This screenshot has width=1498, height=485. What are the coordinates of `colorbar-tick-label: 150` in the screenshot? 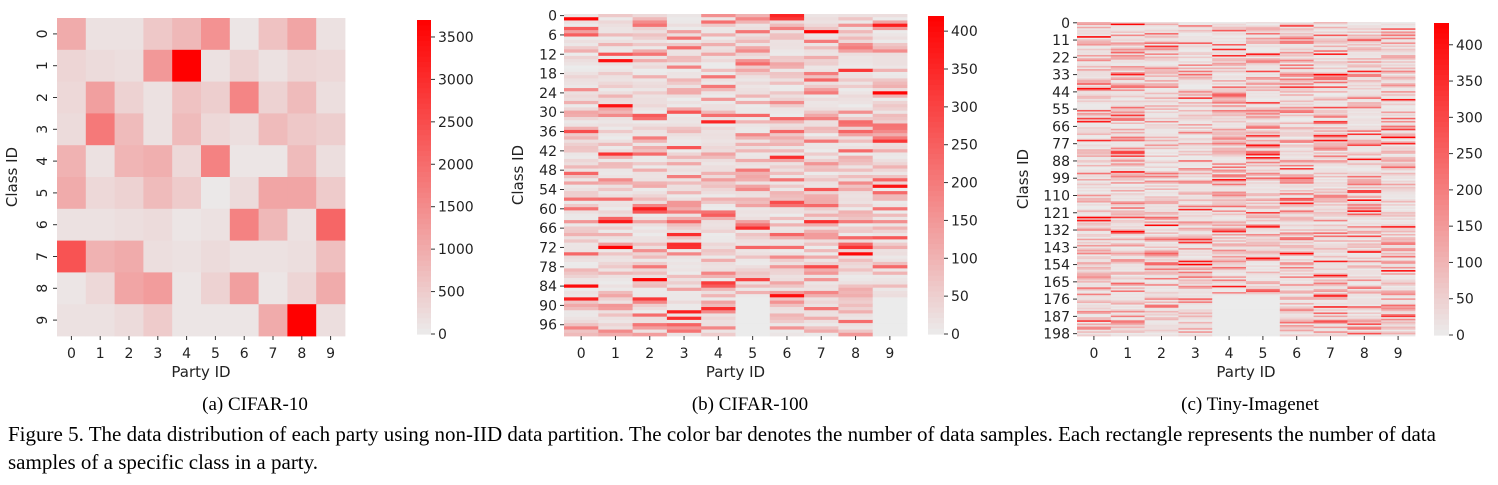 It's located at (964, 221).